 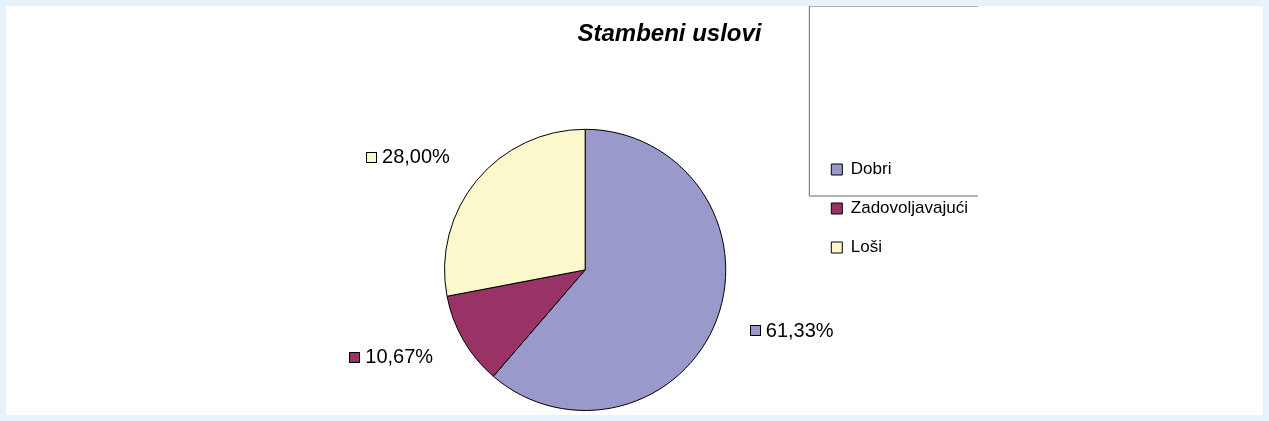 I want to click on data-label: 28,00%, so click(x=416, y=156).